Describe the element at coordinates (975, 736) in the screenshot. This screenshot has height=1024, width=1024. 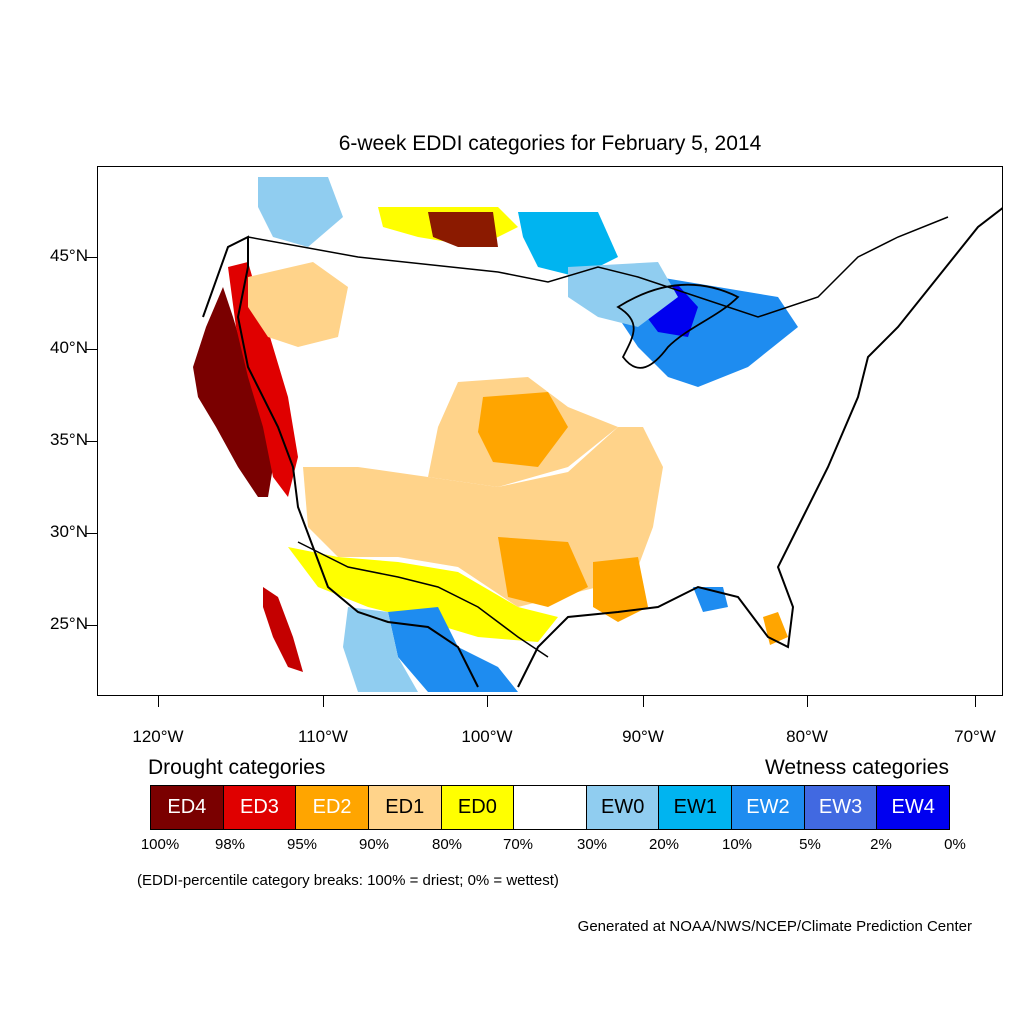
I see `lon-label-70: 70°W` at that location.